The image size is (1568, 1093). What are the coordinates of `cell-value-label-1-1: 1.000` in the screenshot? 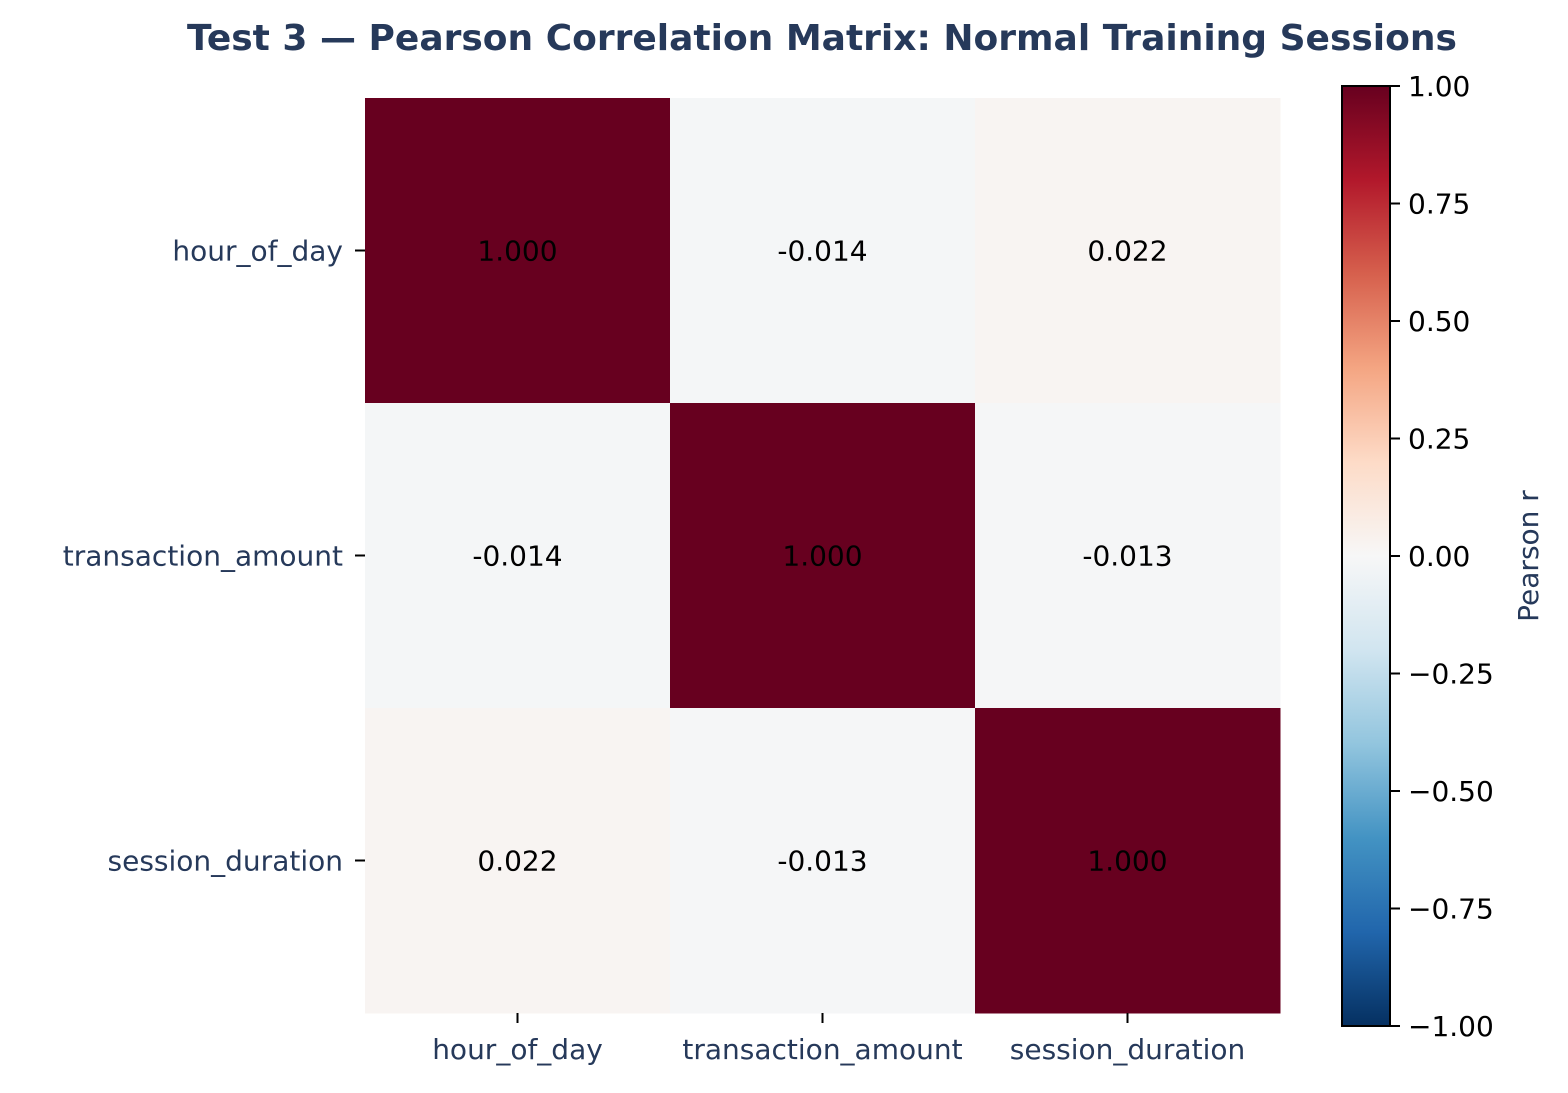 It's located at (822, 556).